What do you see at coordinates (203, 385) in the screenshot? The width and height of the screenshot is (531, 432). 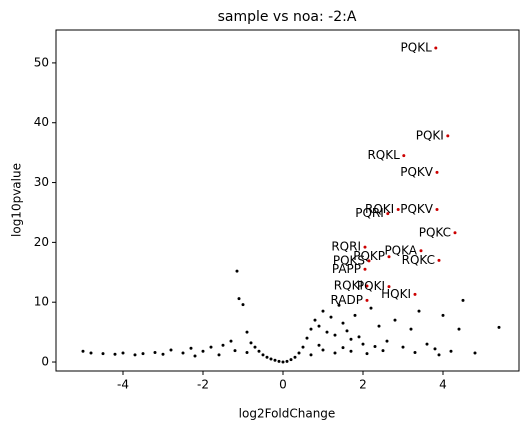 I see `x-tick-label: -2` at bounding box center [203, 385].